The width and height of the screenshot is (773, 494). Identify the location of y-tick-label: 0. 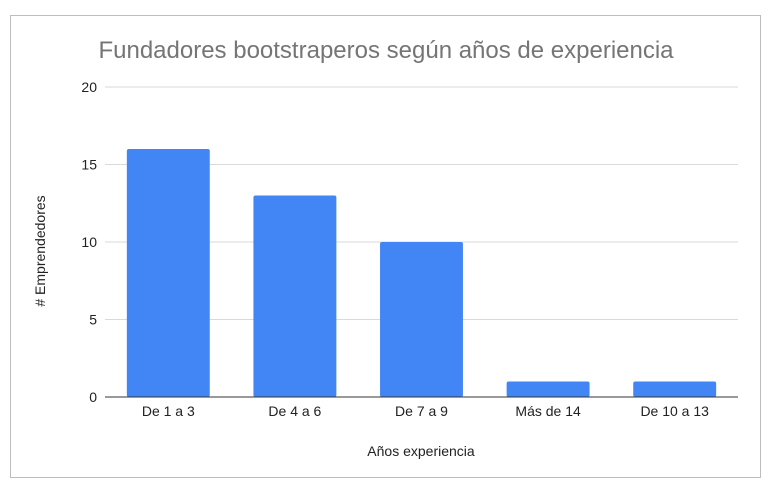
(93, 397).